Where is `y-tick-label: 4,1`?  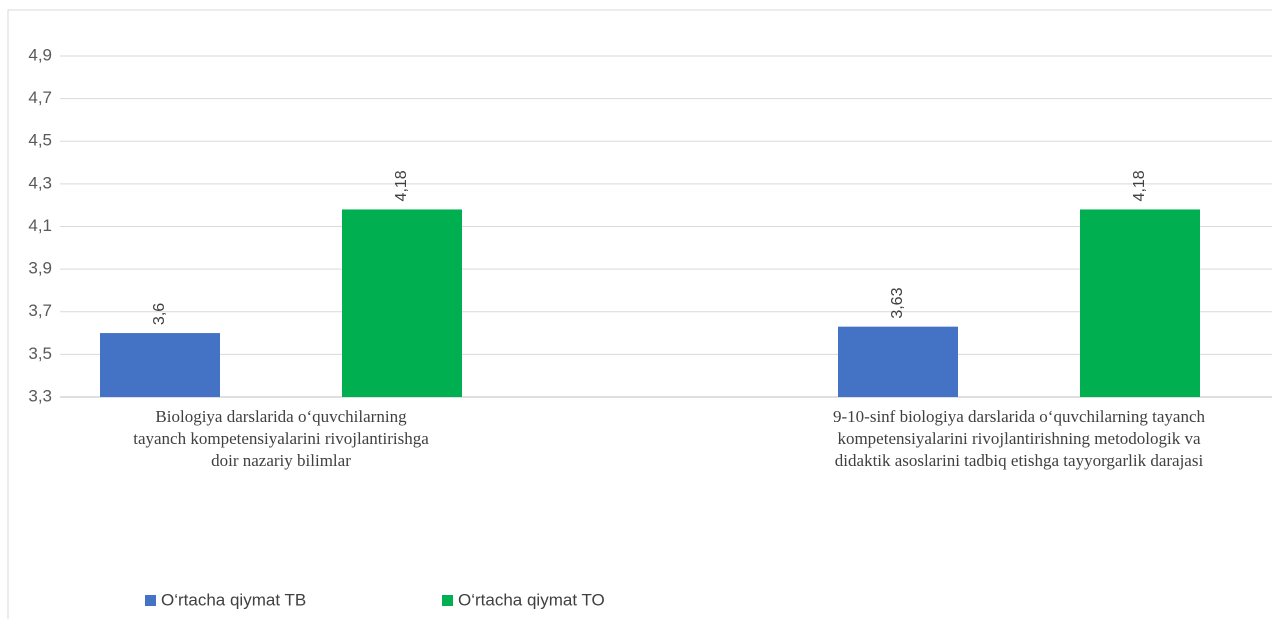 y-tick-label: 4,1 is located at coordinates (40, 225).